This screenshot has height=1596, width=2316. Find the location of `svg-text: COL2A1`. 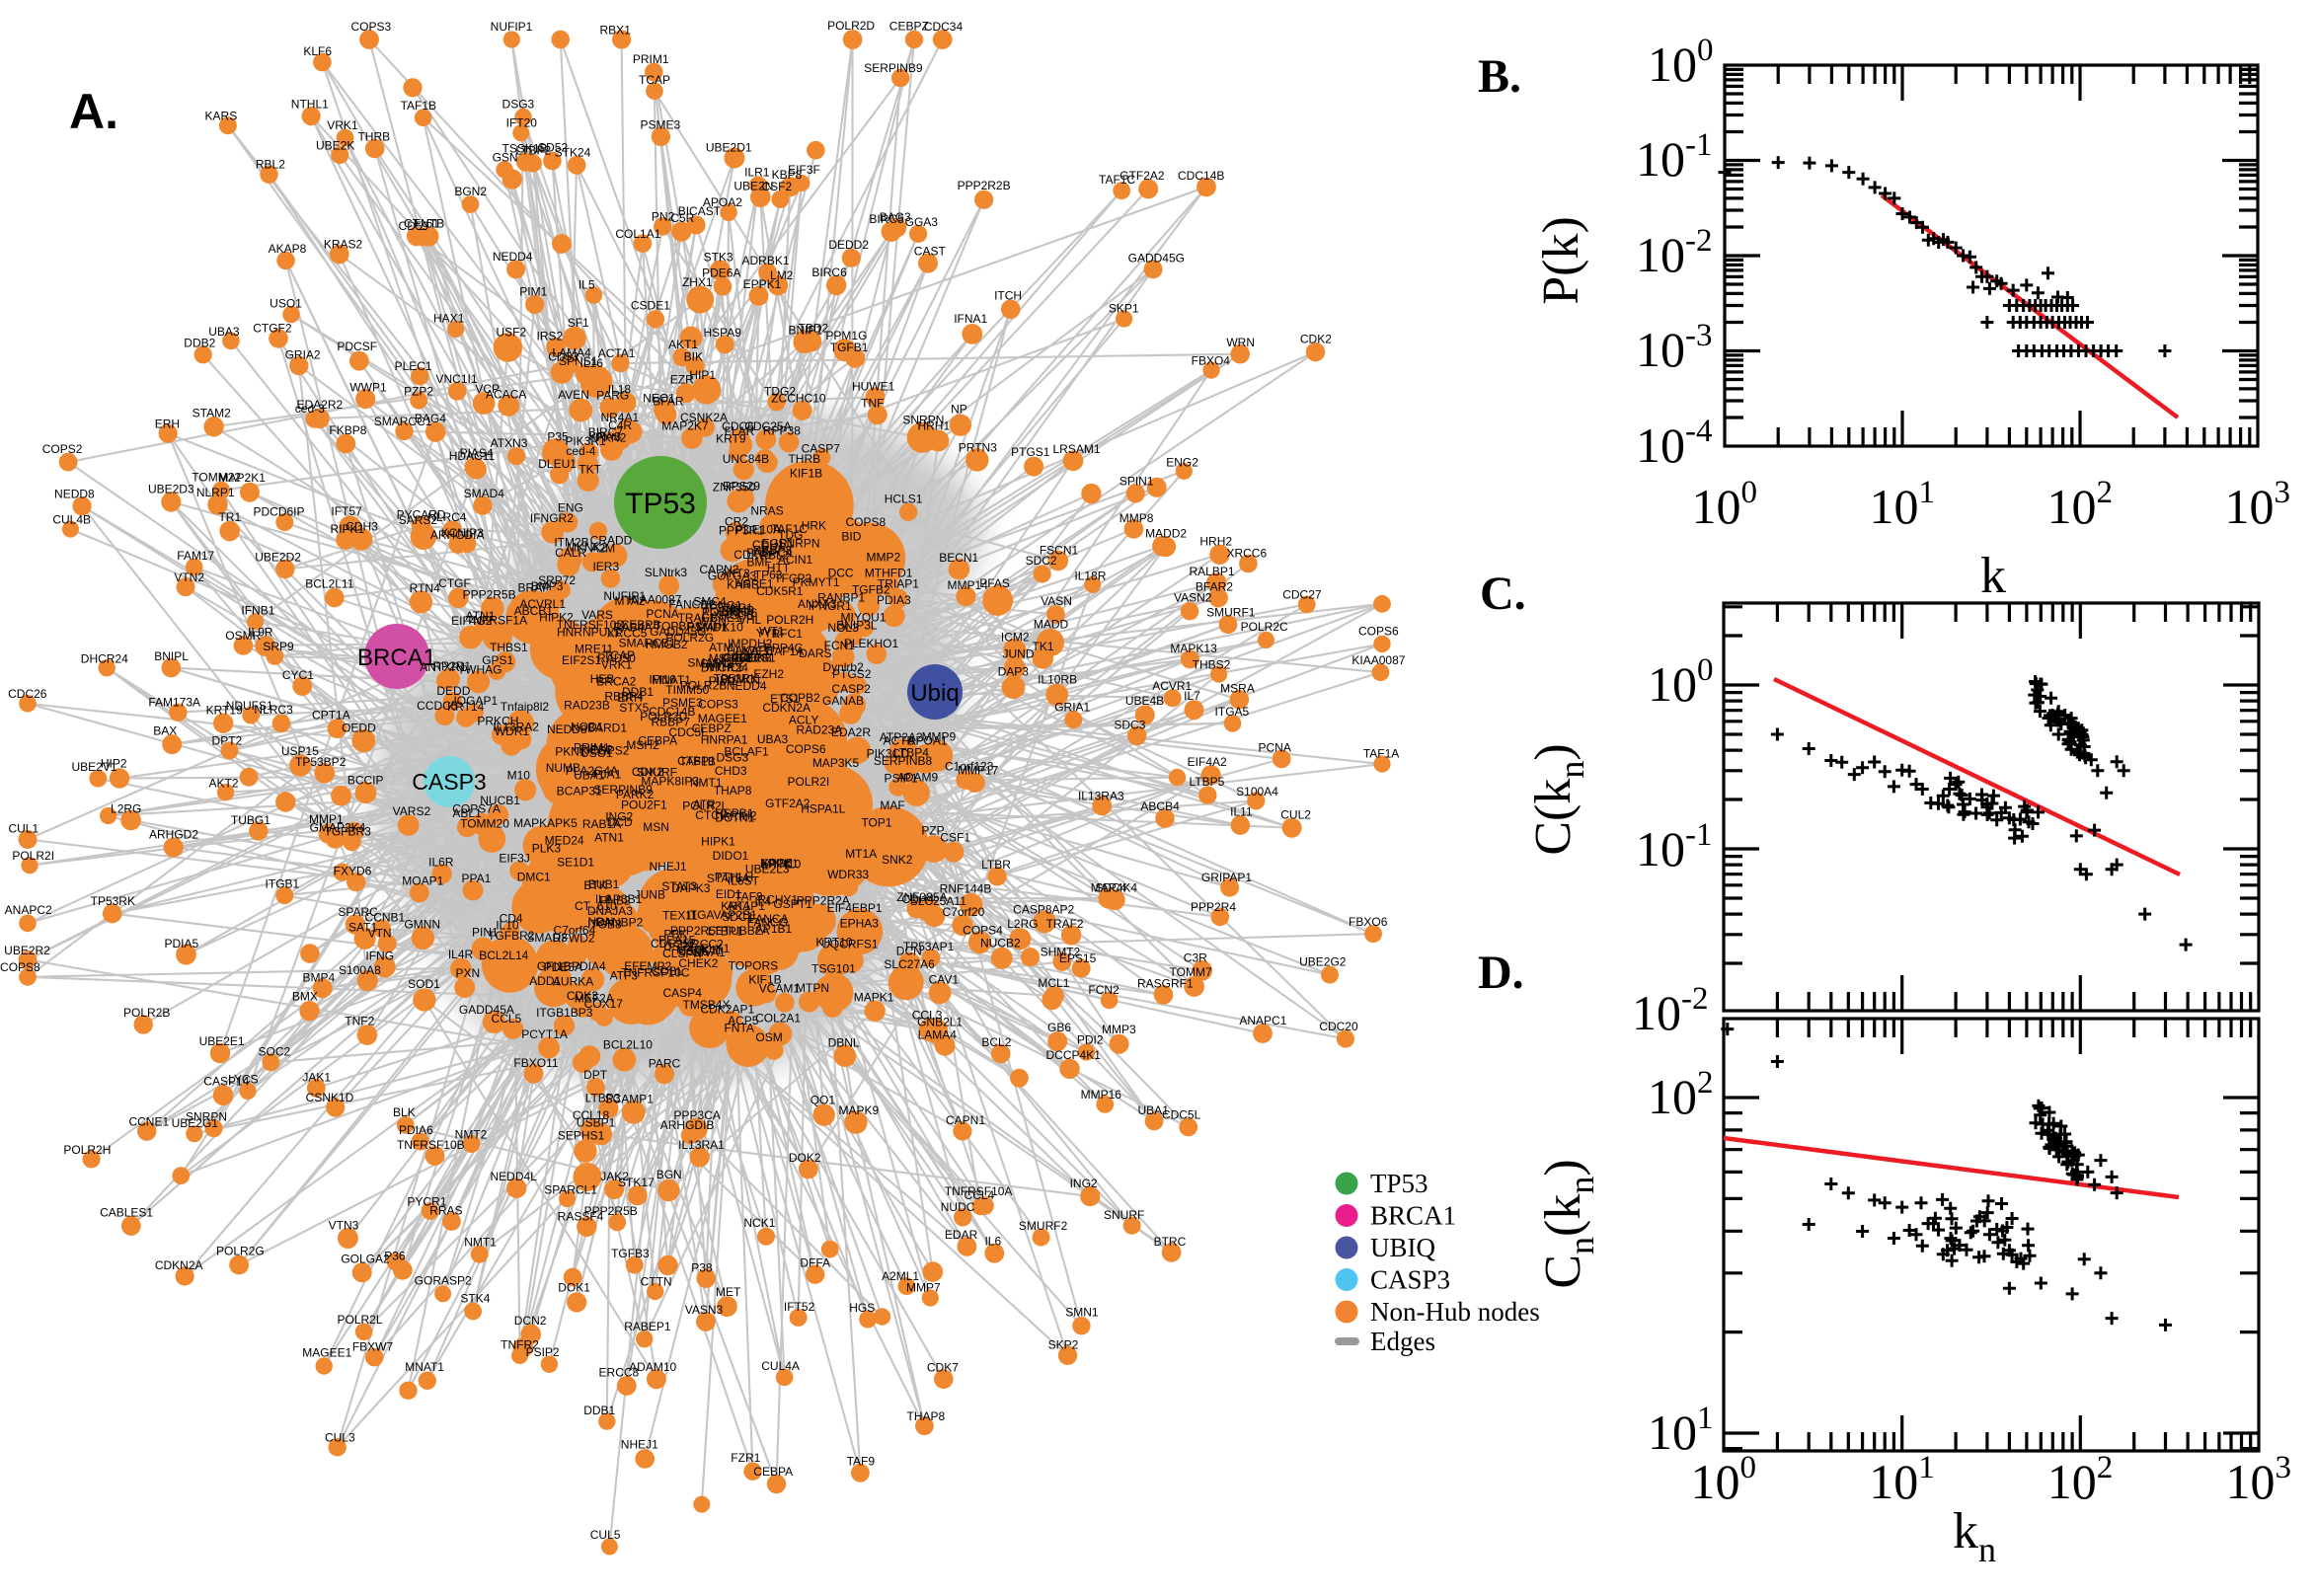

svg-text: COL2A1 is located at coordinates (778, 1019).